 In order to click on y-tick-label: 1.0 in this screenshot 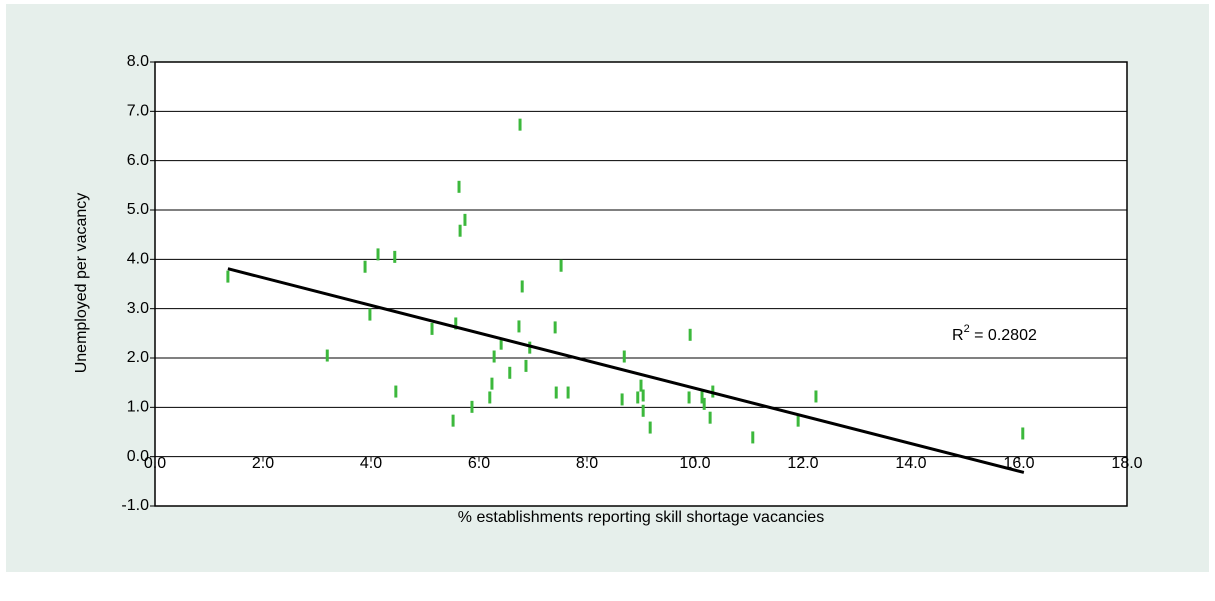, I will do `click(138, 407)`.